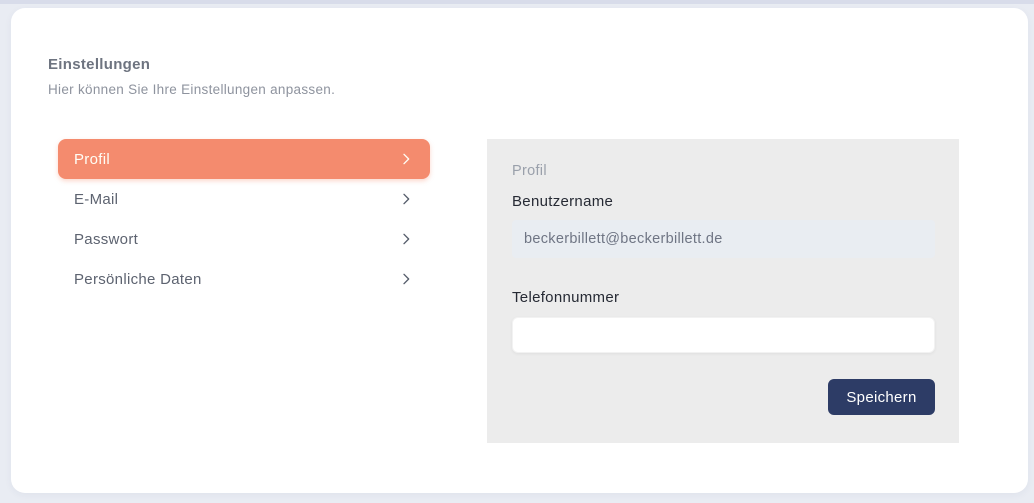 The image size is (1034, 503). Describe the element at coordinates (563, 201) in the screenshot. I see `username-label: Benutzername` at that location.